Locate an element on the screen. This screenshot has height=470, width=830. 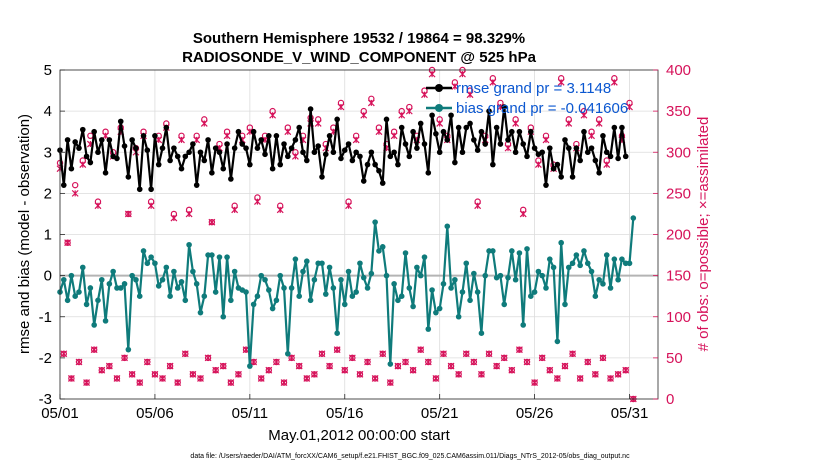
y2-tick-label: 0 is located at coordinates (670, 399).